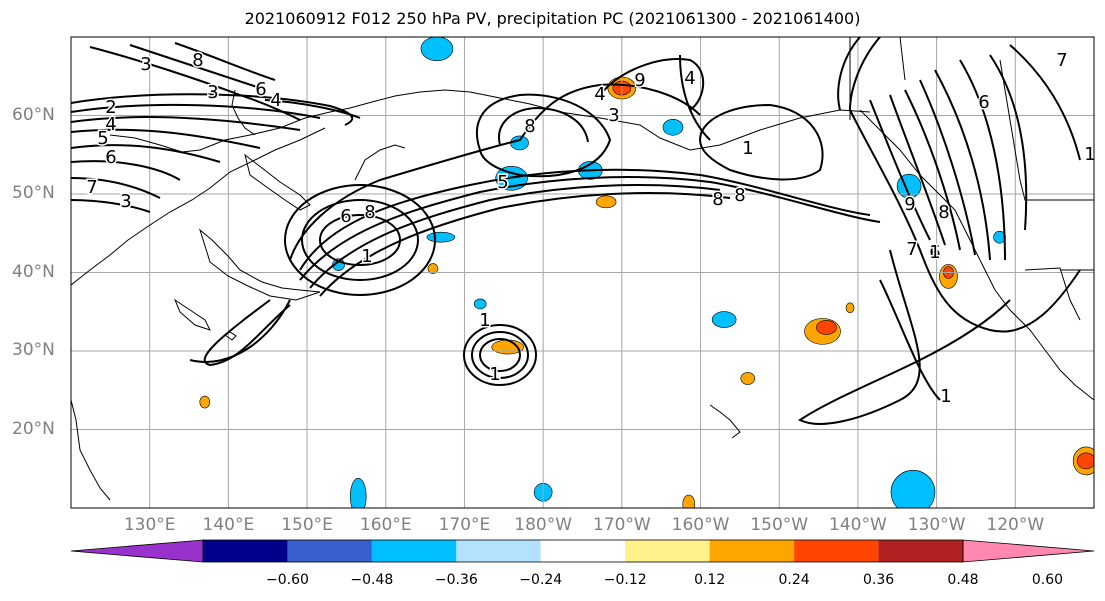 This screenshot has width=1105, height=601. What do you see at coordinates (287, 580) in the screenshot?
I see `colorbar-tick-label: −0.60` at bounding box center [287, 580].